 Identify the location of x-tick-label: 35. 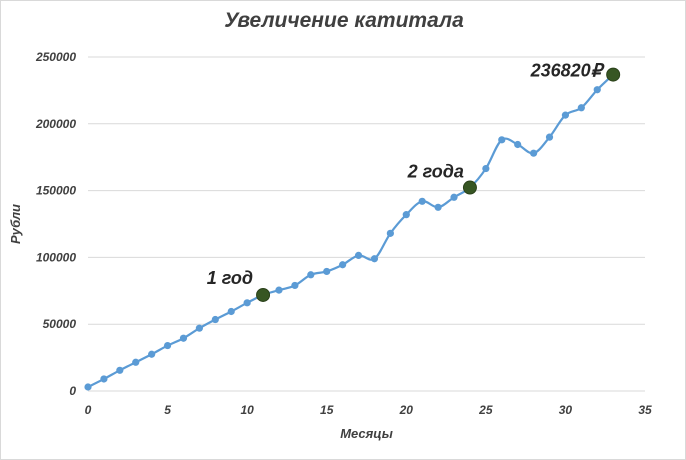
(645, 410).